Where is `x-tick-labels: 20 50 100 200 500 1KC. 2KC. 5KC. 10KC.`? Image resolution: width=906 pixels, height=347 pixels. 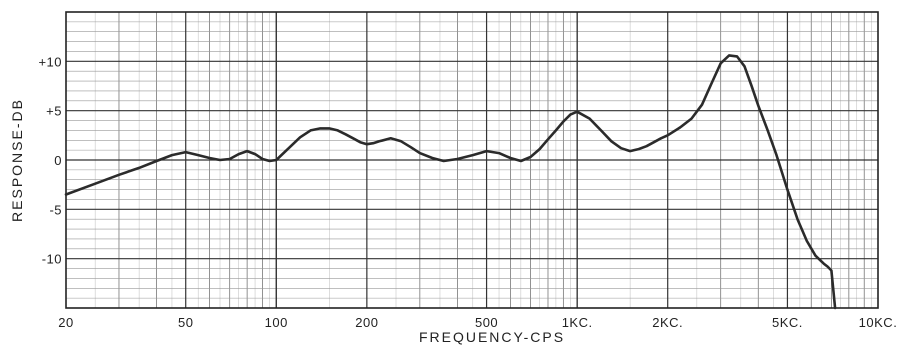 x-tick-labels: 20 50 100 200 500 1KC. 2KC. 5KC. 10KC. is located at coordinates (477, 322).